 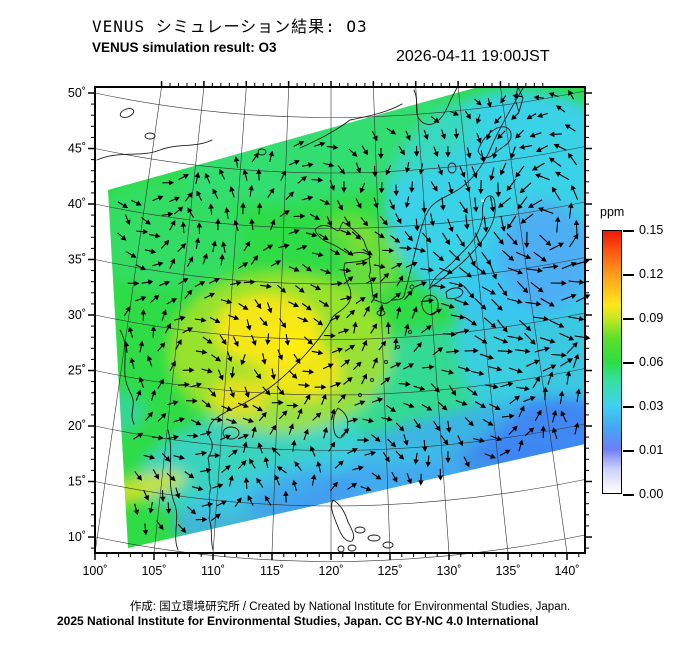 What do you see at coordinates (77, 426) in the screenshot?
I see `lat-tick-label: 20˚` at bounding box center [77, 426].